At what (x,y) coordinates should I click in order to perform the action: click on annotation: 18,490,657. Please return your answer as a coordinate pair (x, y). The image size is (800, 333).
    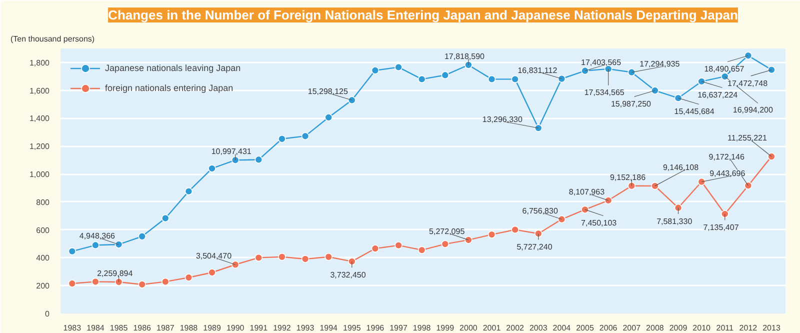
    Looking at the image, I should click on (724, 69).